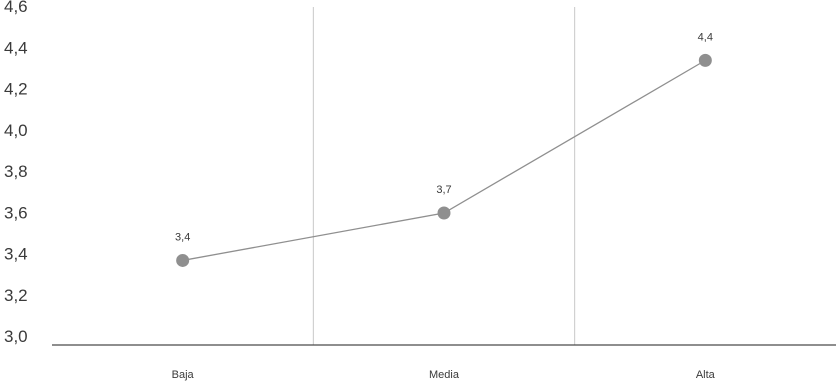 The height and width of the screenshot is (382, 836). Describe the element at coordinates (16, 212) in the screenshot. I see `y-tick-label: 3,6` at that location.